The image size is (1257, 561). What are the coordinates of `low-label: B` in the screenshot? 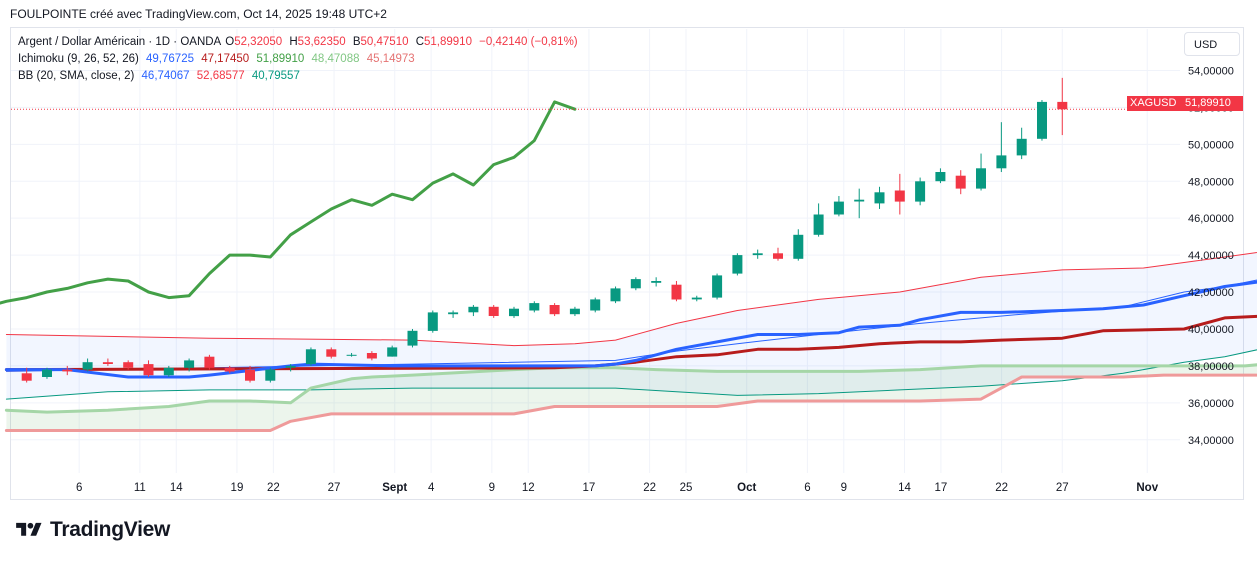 It's located at (356, 42).